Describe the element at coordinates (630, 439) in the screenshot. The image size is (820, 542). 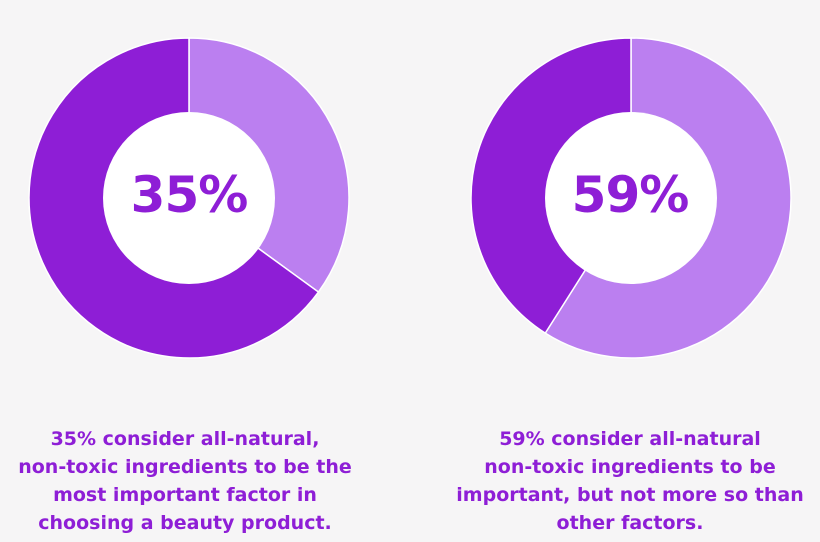
I see `caption-right-line-1: 59% consider all-natural` at that location.